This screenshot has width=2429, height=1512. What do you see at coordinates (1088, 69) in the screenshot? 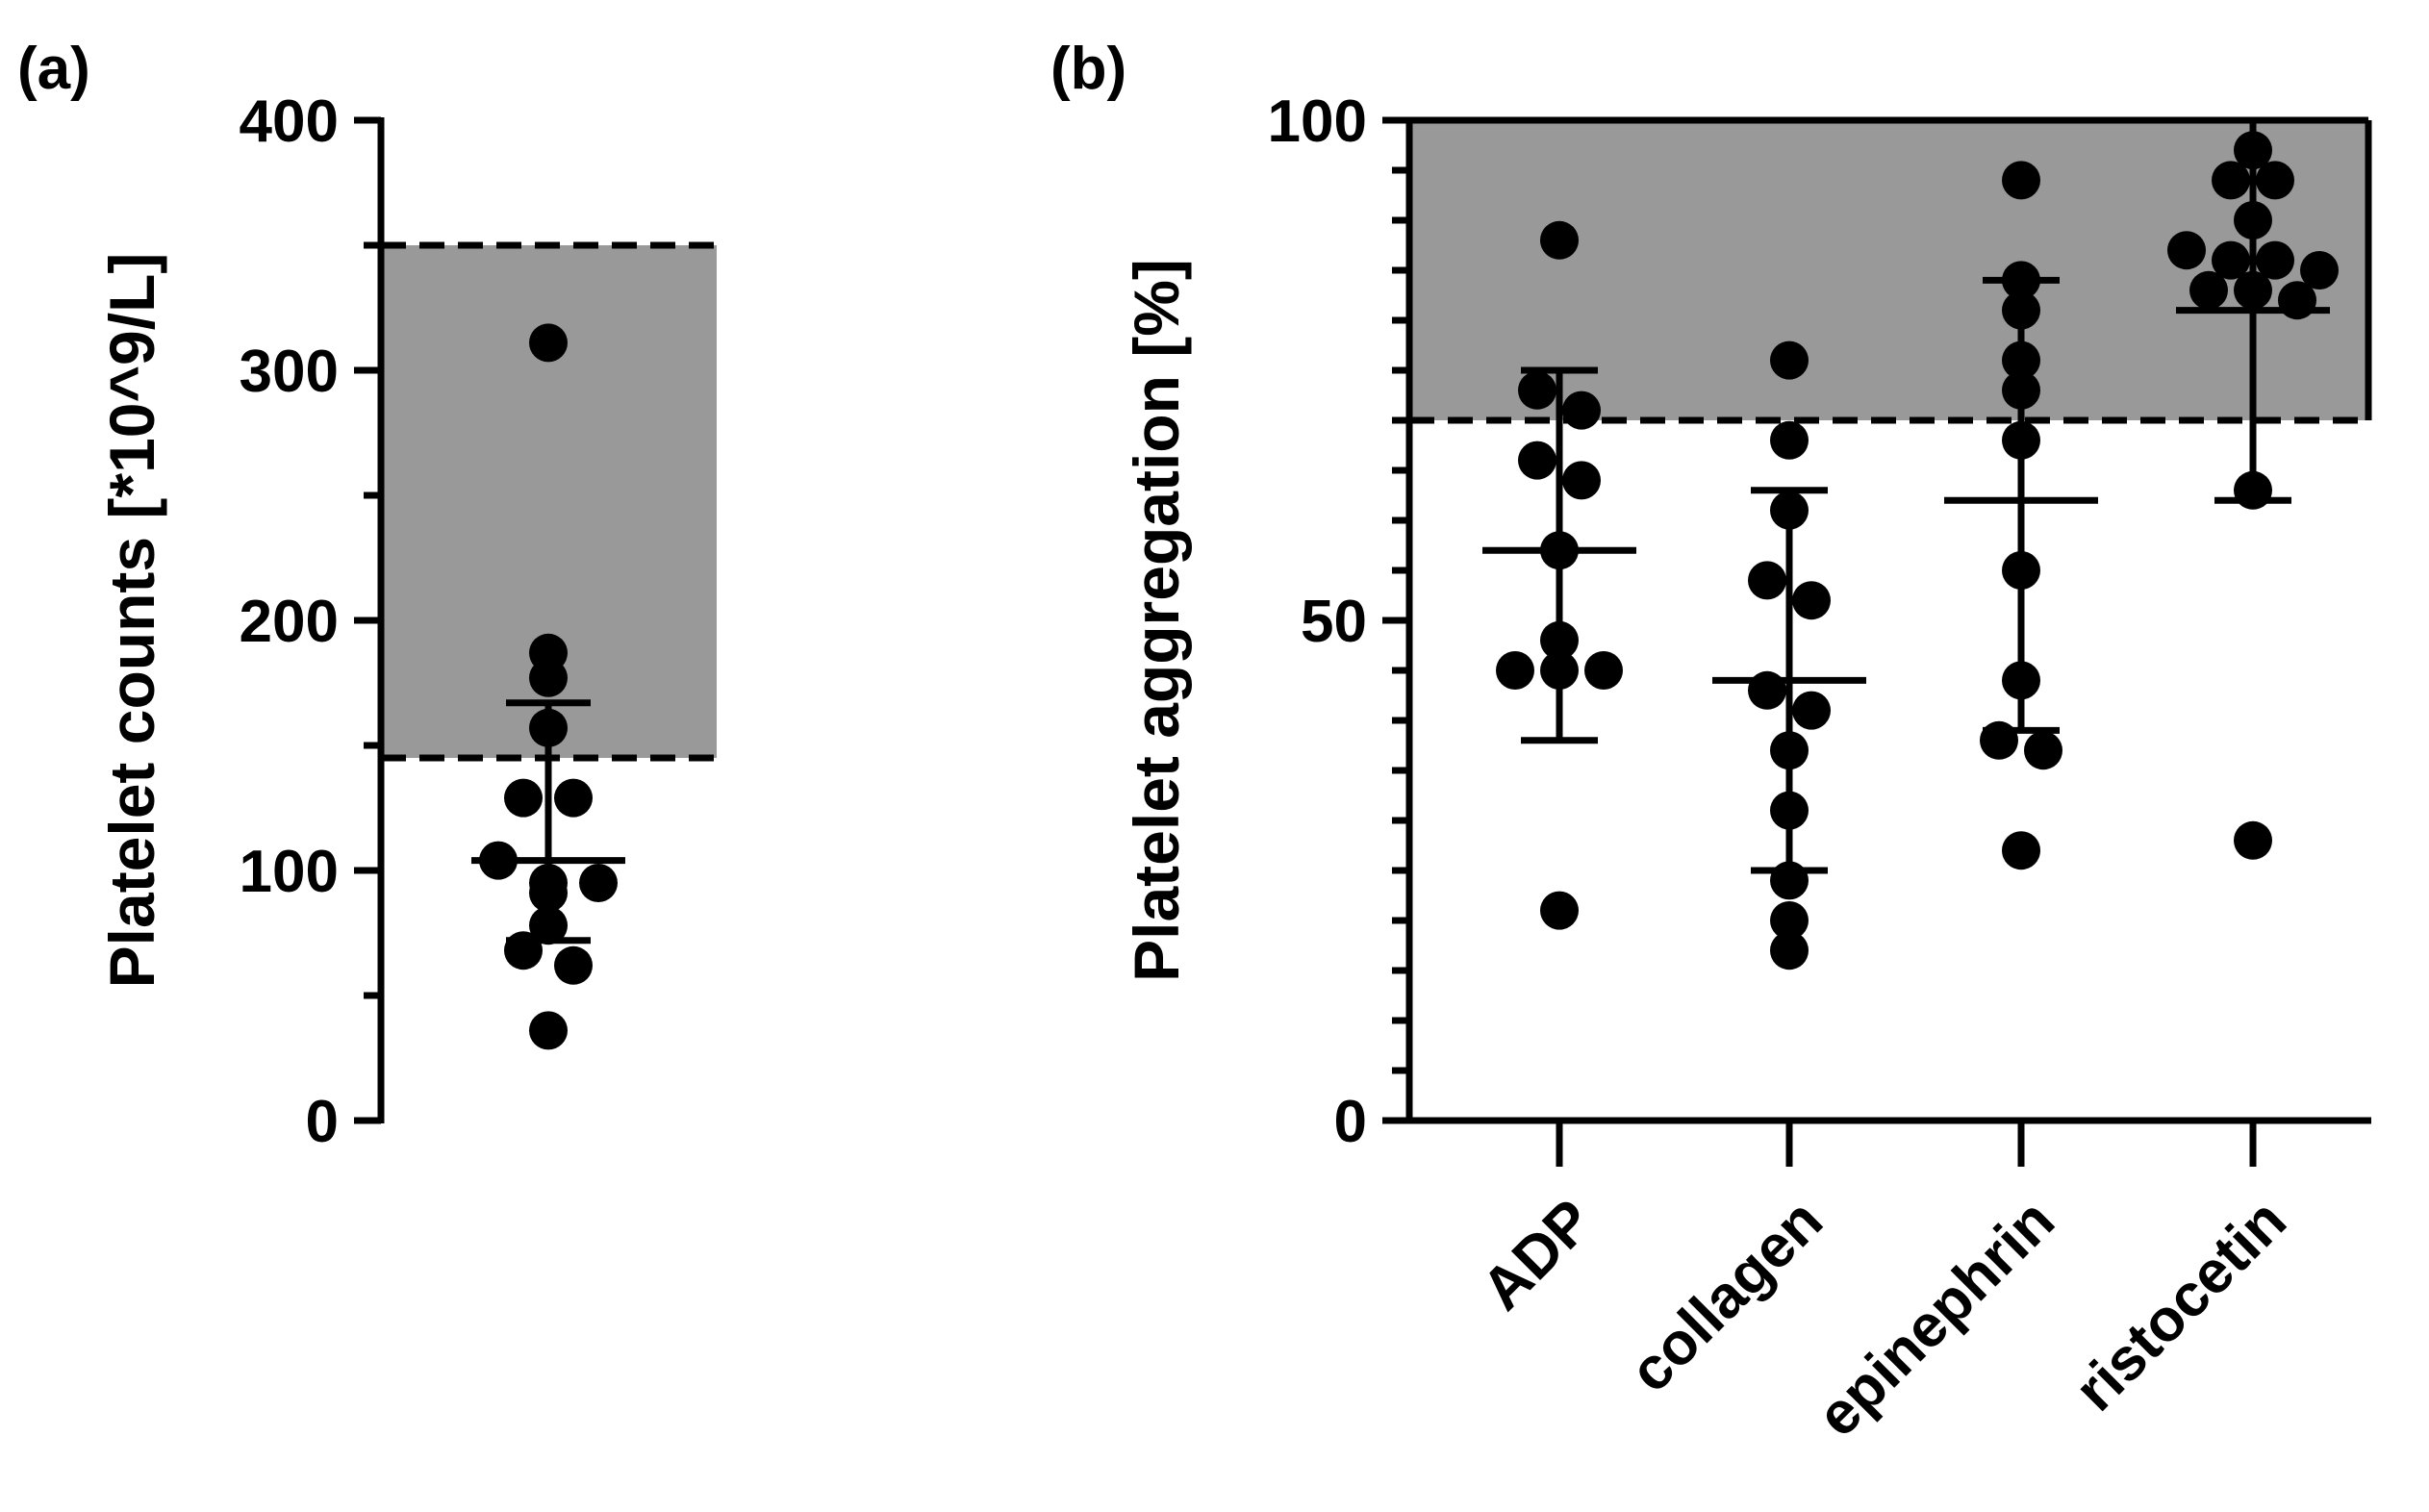
I see `panel-b-label: (b)` at bounding box center [1088, 69].